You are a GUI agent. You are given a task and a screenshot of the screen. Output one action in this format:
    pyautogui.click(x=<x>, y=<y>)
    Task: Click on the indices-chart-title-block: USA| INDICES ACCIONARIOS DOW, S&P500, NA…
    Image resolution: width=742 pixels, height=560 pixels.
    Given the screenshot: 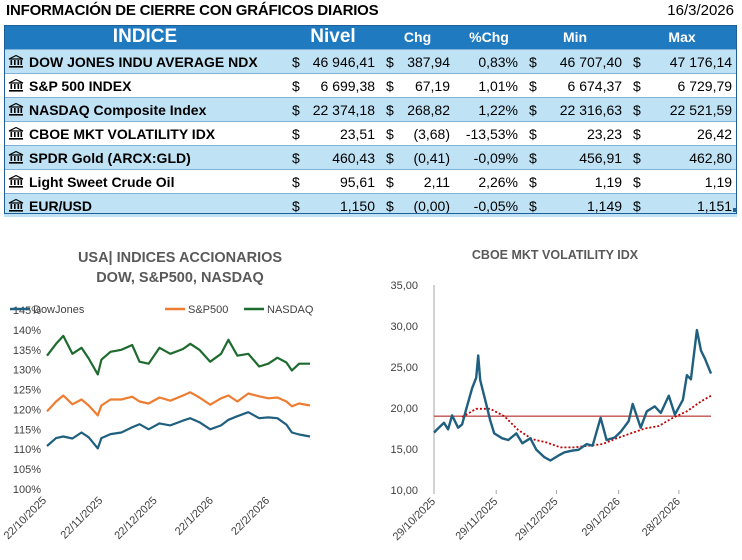 What is the action you would take?
    pyautogui.click(x=180, y=268)
    